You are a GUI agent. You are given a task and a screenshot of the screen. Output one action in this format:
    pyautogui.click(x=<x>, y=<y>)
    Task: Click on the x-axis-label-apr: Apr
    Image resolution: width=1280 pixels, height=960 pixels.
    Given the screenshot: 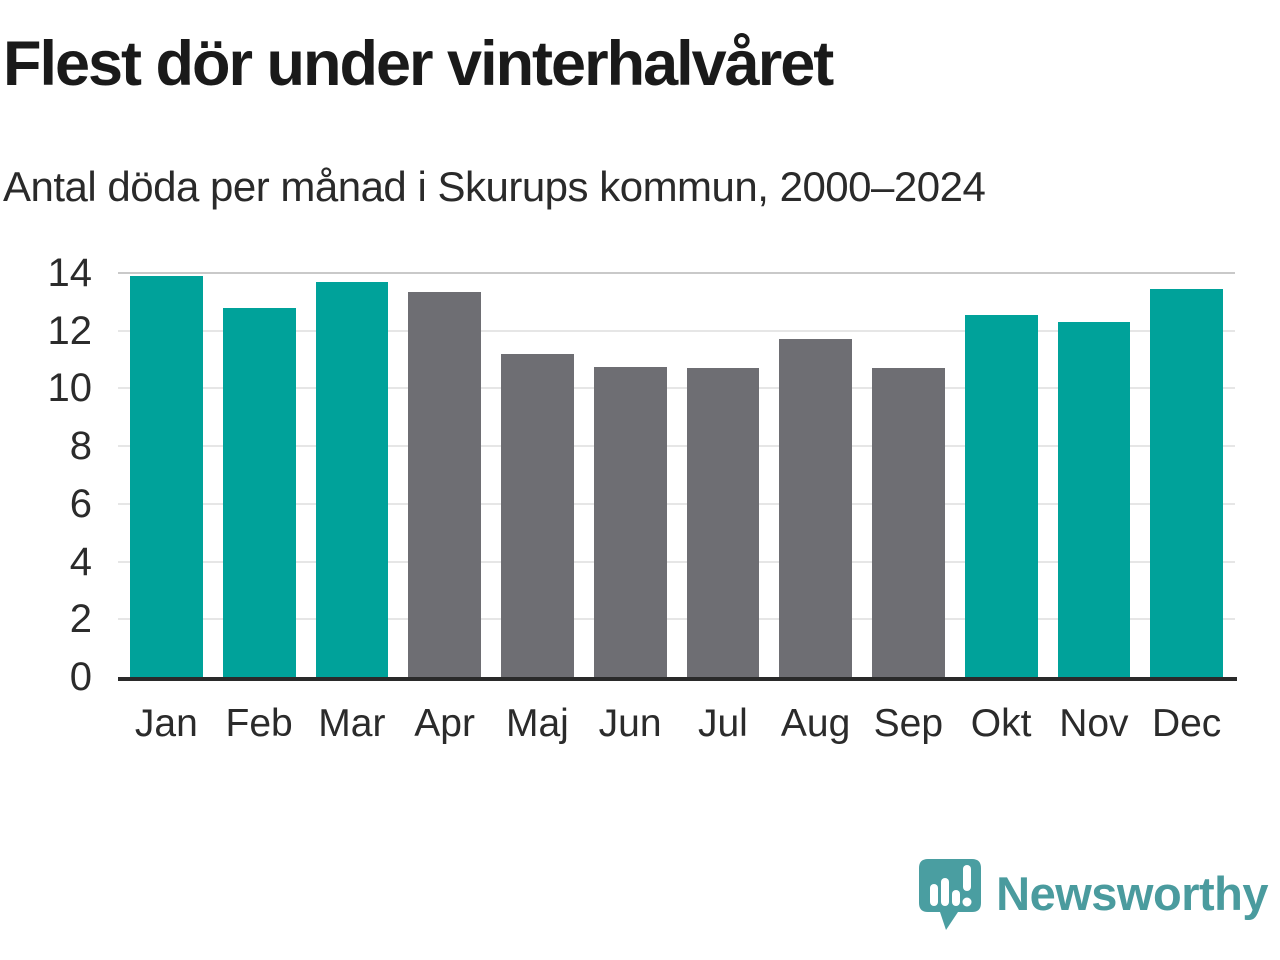 What is the action you would take?
    pyautogui.click(x=444, y=723)
    